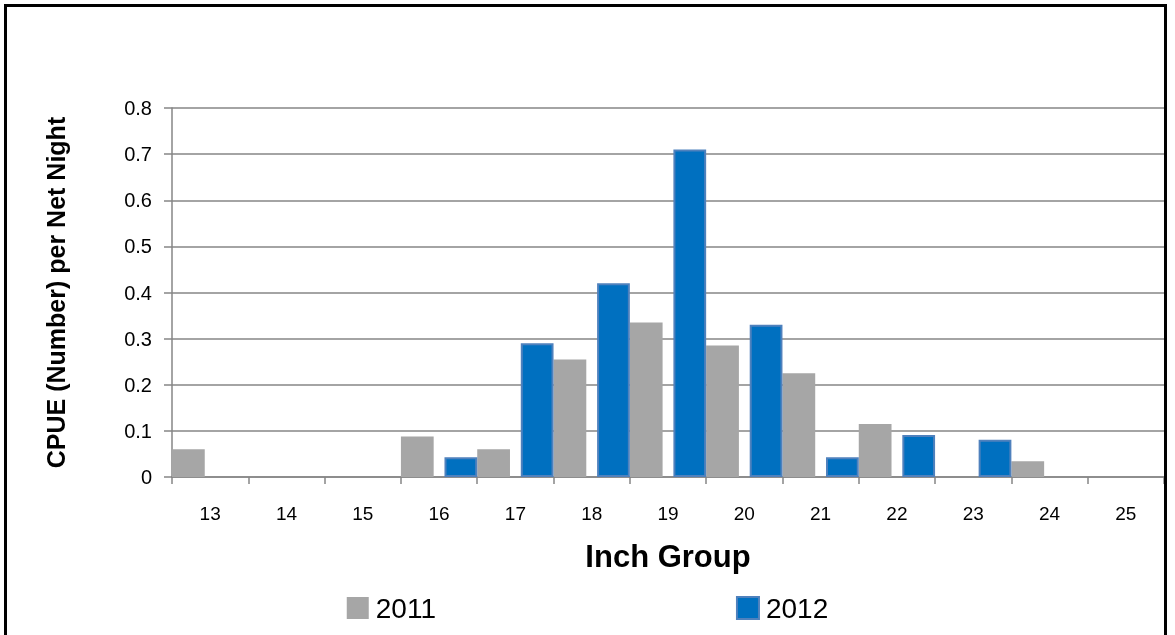 The width and height of the screenshot is (1175, 635). What do you see at coordinates (1126, 513) in the screenshot?
I see `x-tick-label: 25` at bounding box center [1126, 513].